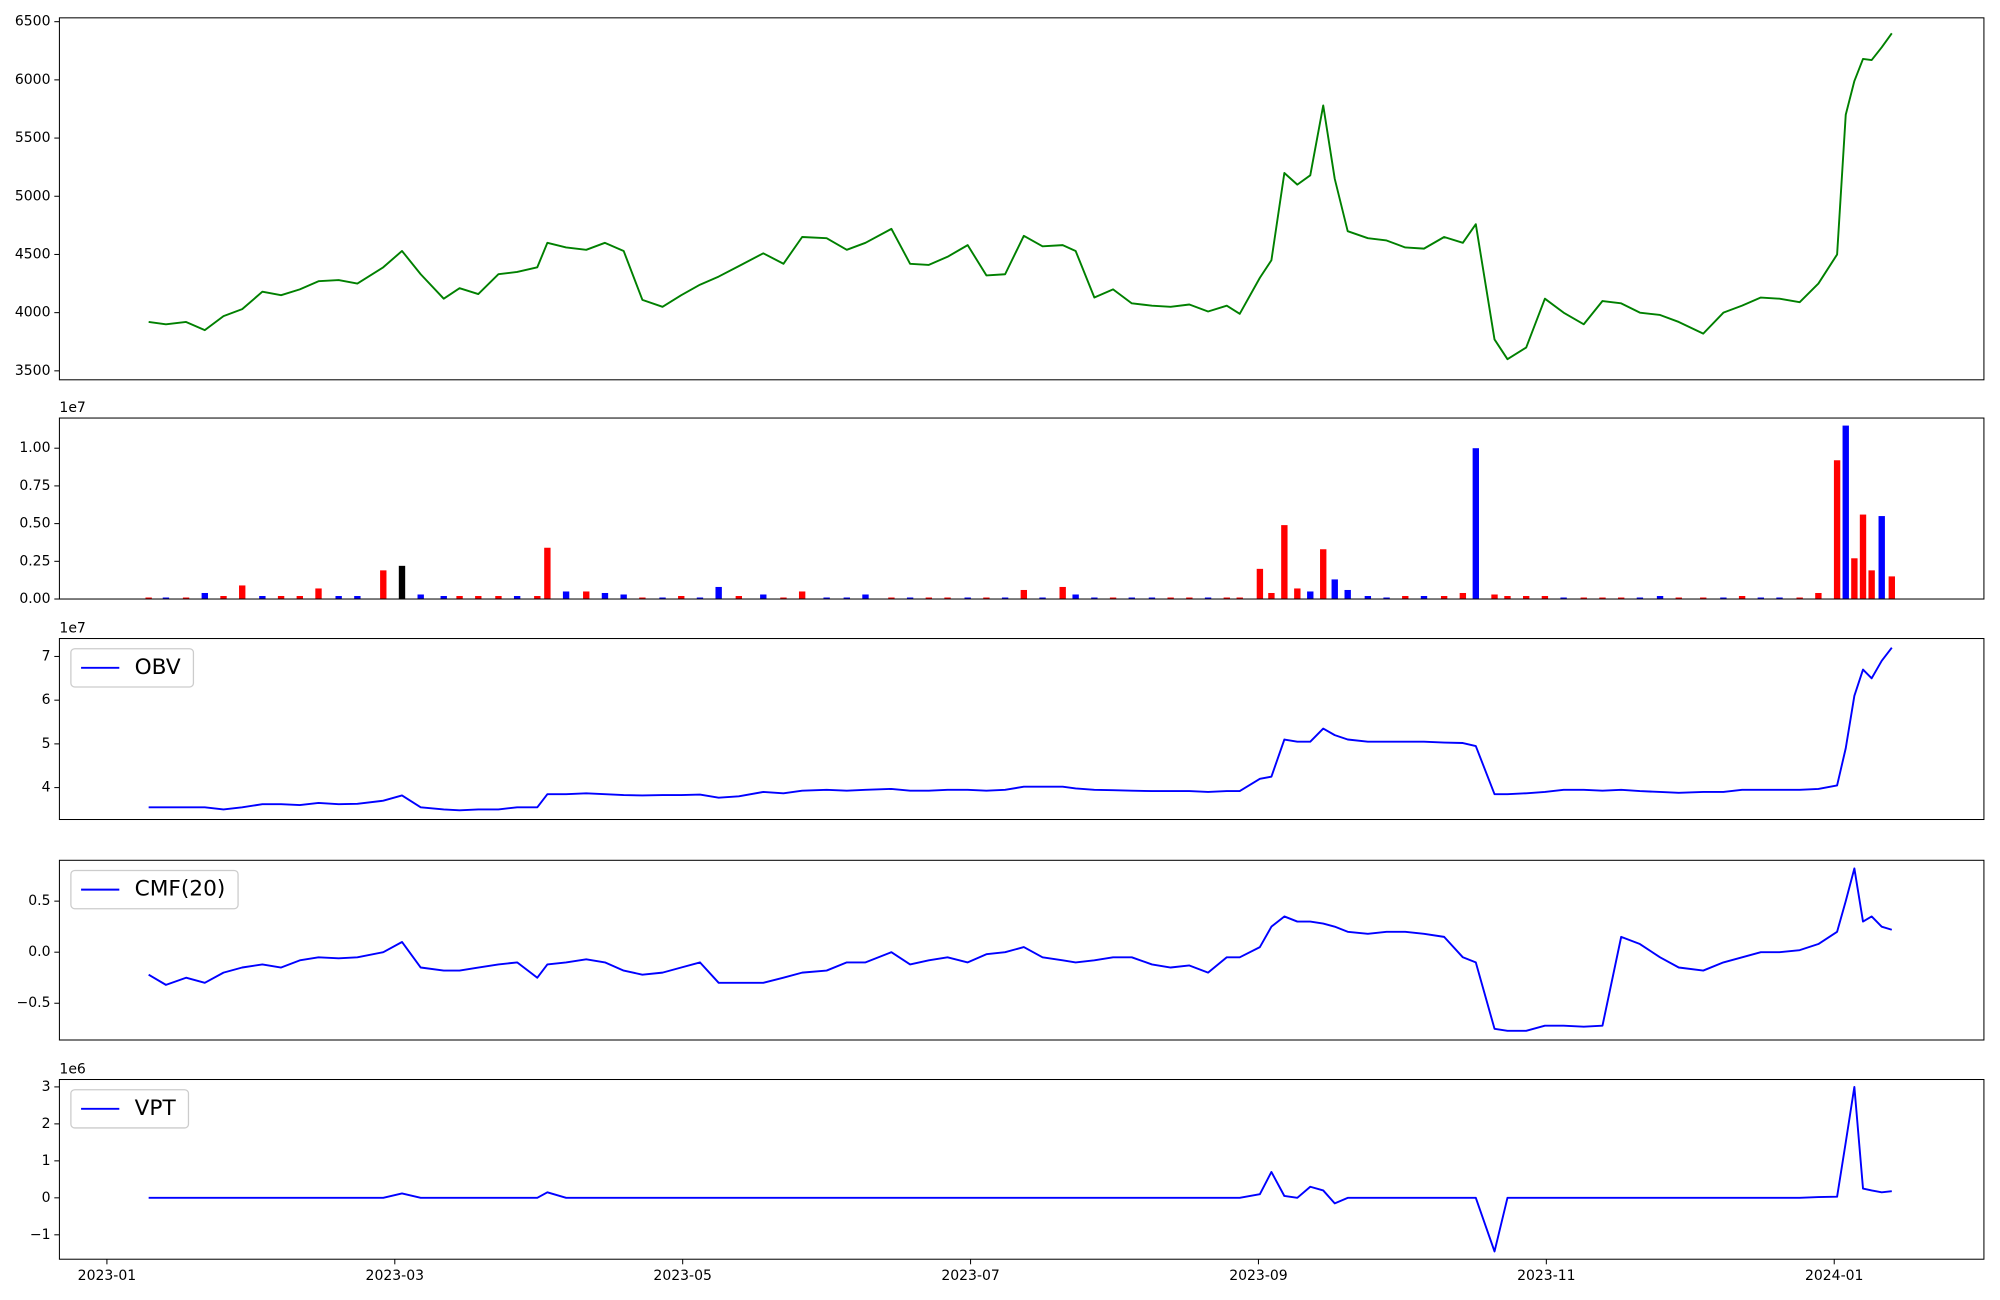  What do you see at coordinates (33, 313) in the screenshot?
I see `y-tick-label: 4000` at bounding box center [33, 313].